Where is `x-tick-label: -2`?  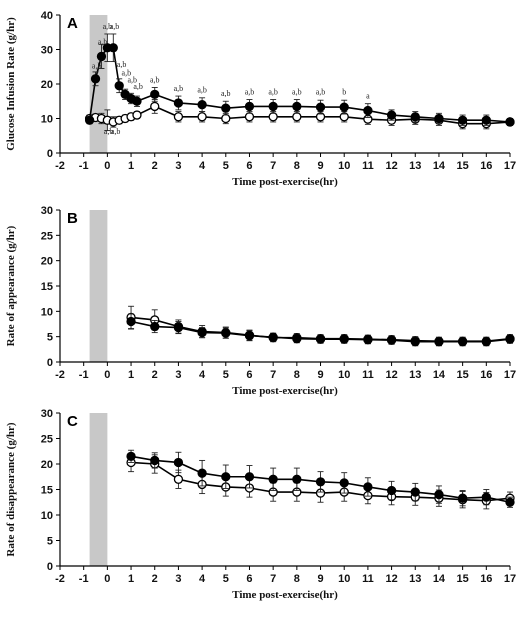 x-tick-label: -2 is located at coordinates (60, 579).